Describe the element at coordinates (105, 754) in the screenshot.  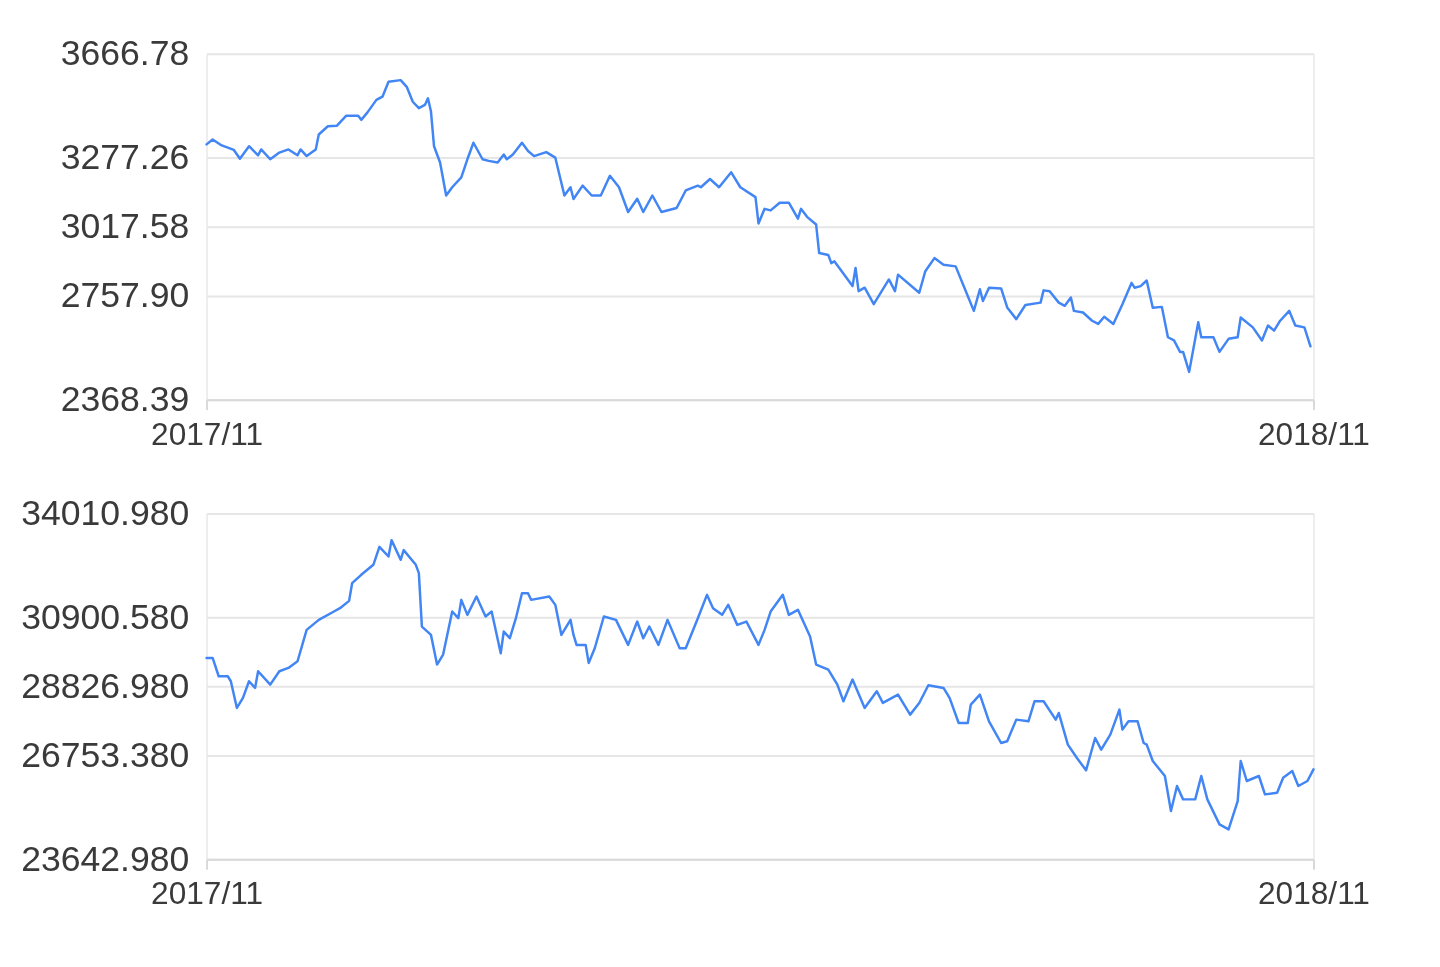
I see `y-tick-label: 26753.380` at that location.